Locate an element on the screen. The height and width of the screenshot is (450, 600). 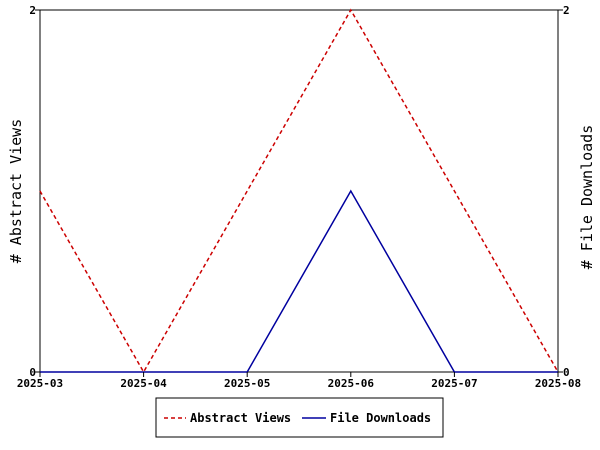
y-left-tick-label: 2 is located at coordinates (32, 10).